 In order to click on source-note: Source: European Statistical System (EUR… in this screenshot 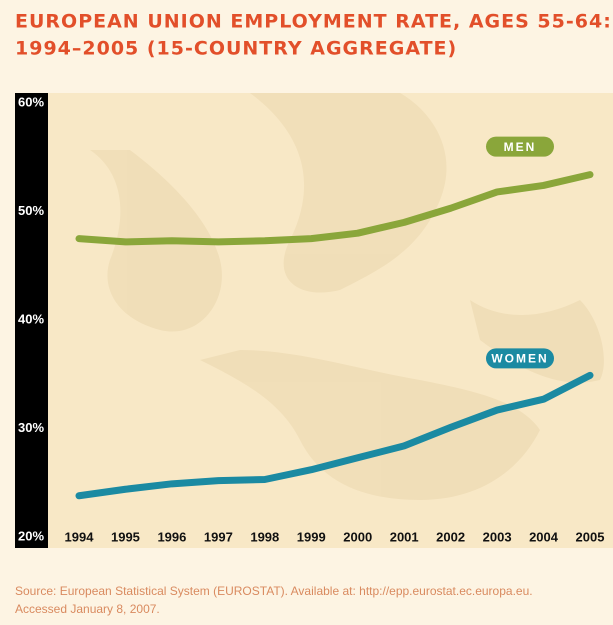, I will do `click(274, 591)`.